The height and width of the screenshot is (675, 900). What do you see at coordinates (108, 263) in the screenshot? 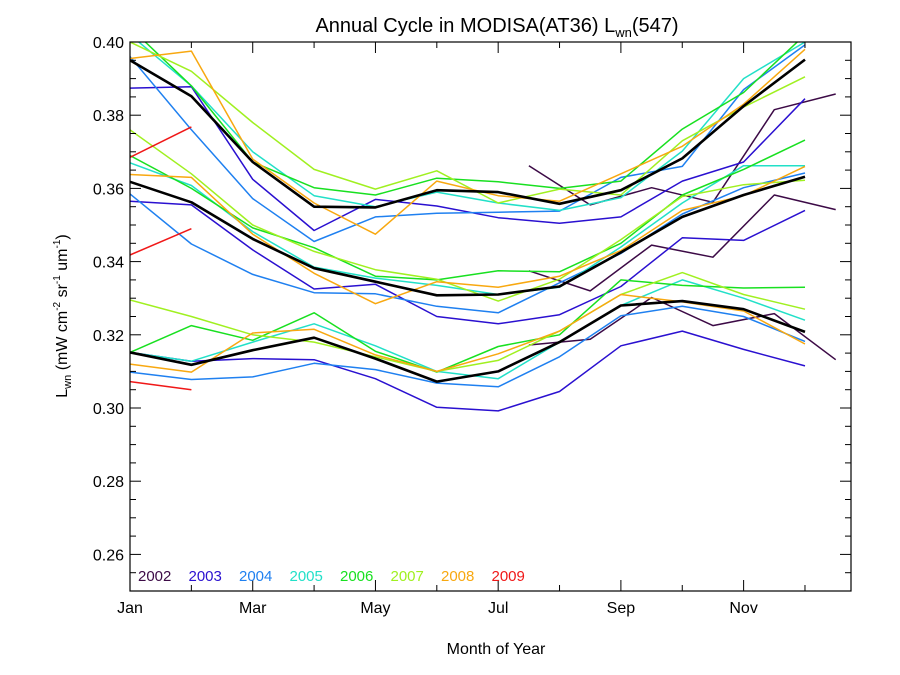
I see `y-tick-label: 0.34` at bounding box center [108, 263].